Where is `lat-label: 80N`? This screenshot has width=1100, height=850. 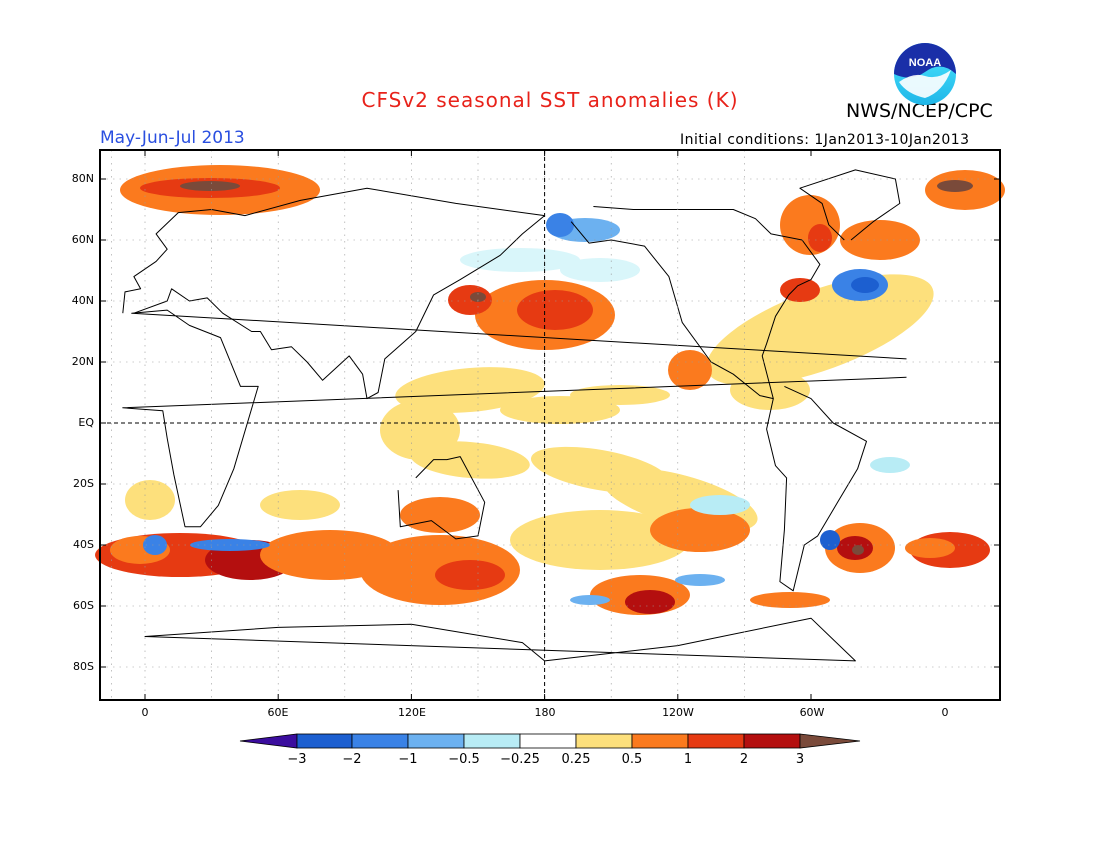
lat-label: 80N is located at coordinates (82, 178).